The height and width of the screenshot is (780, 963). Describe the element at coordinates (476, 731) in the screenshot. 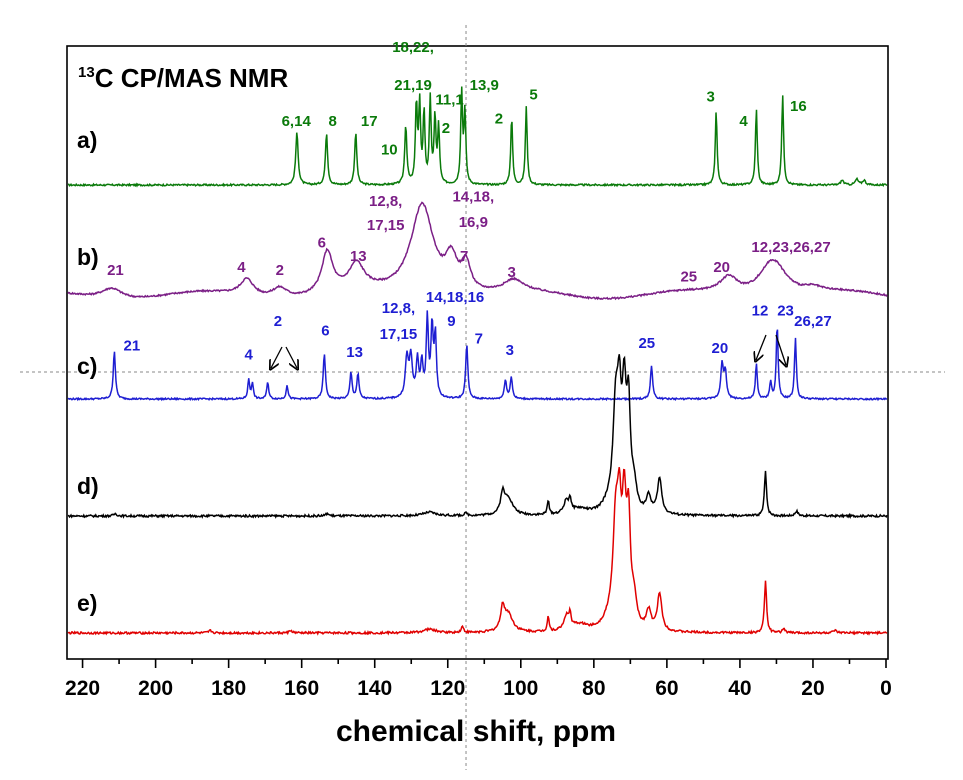

I see `x-axis-title: chemical shift, ppm` at that location.